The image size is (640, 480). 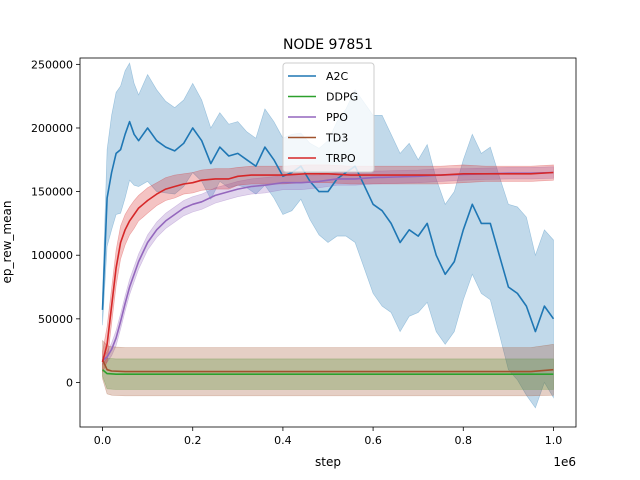 I want to click on series-line-td3, so click(x=327, y=366).